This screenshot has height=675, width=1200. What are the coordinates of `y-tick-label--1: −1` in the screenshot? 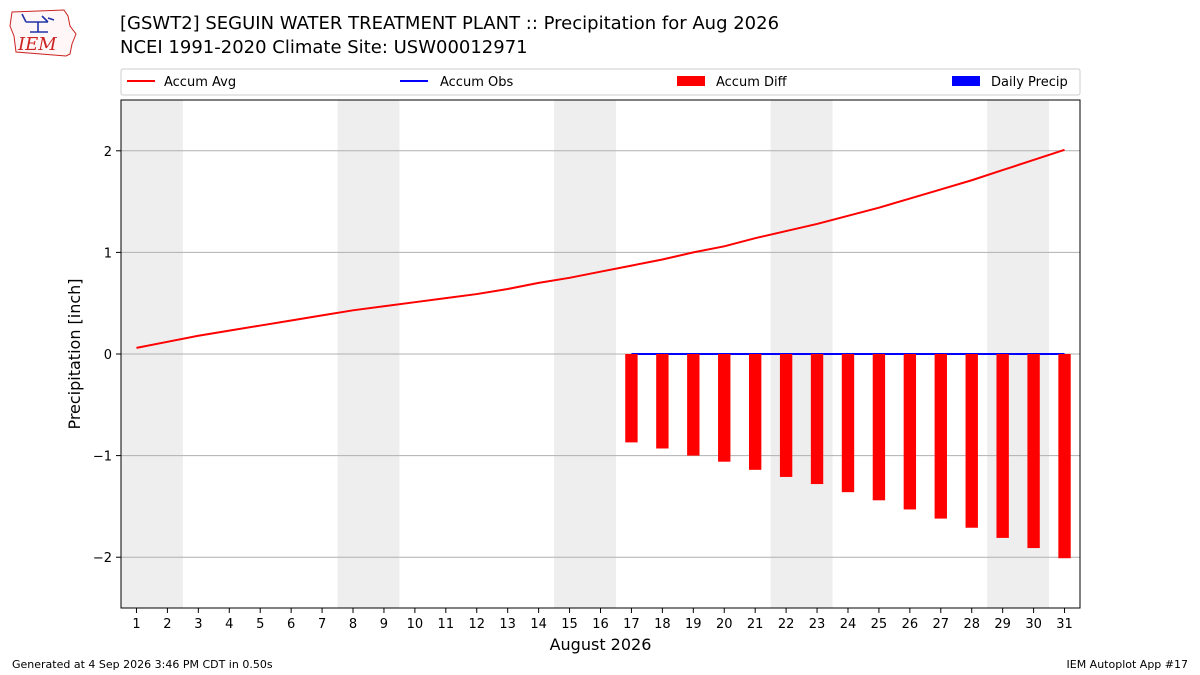 It's located at (102, 457).